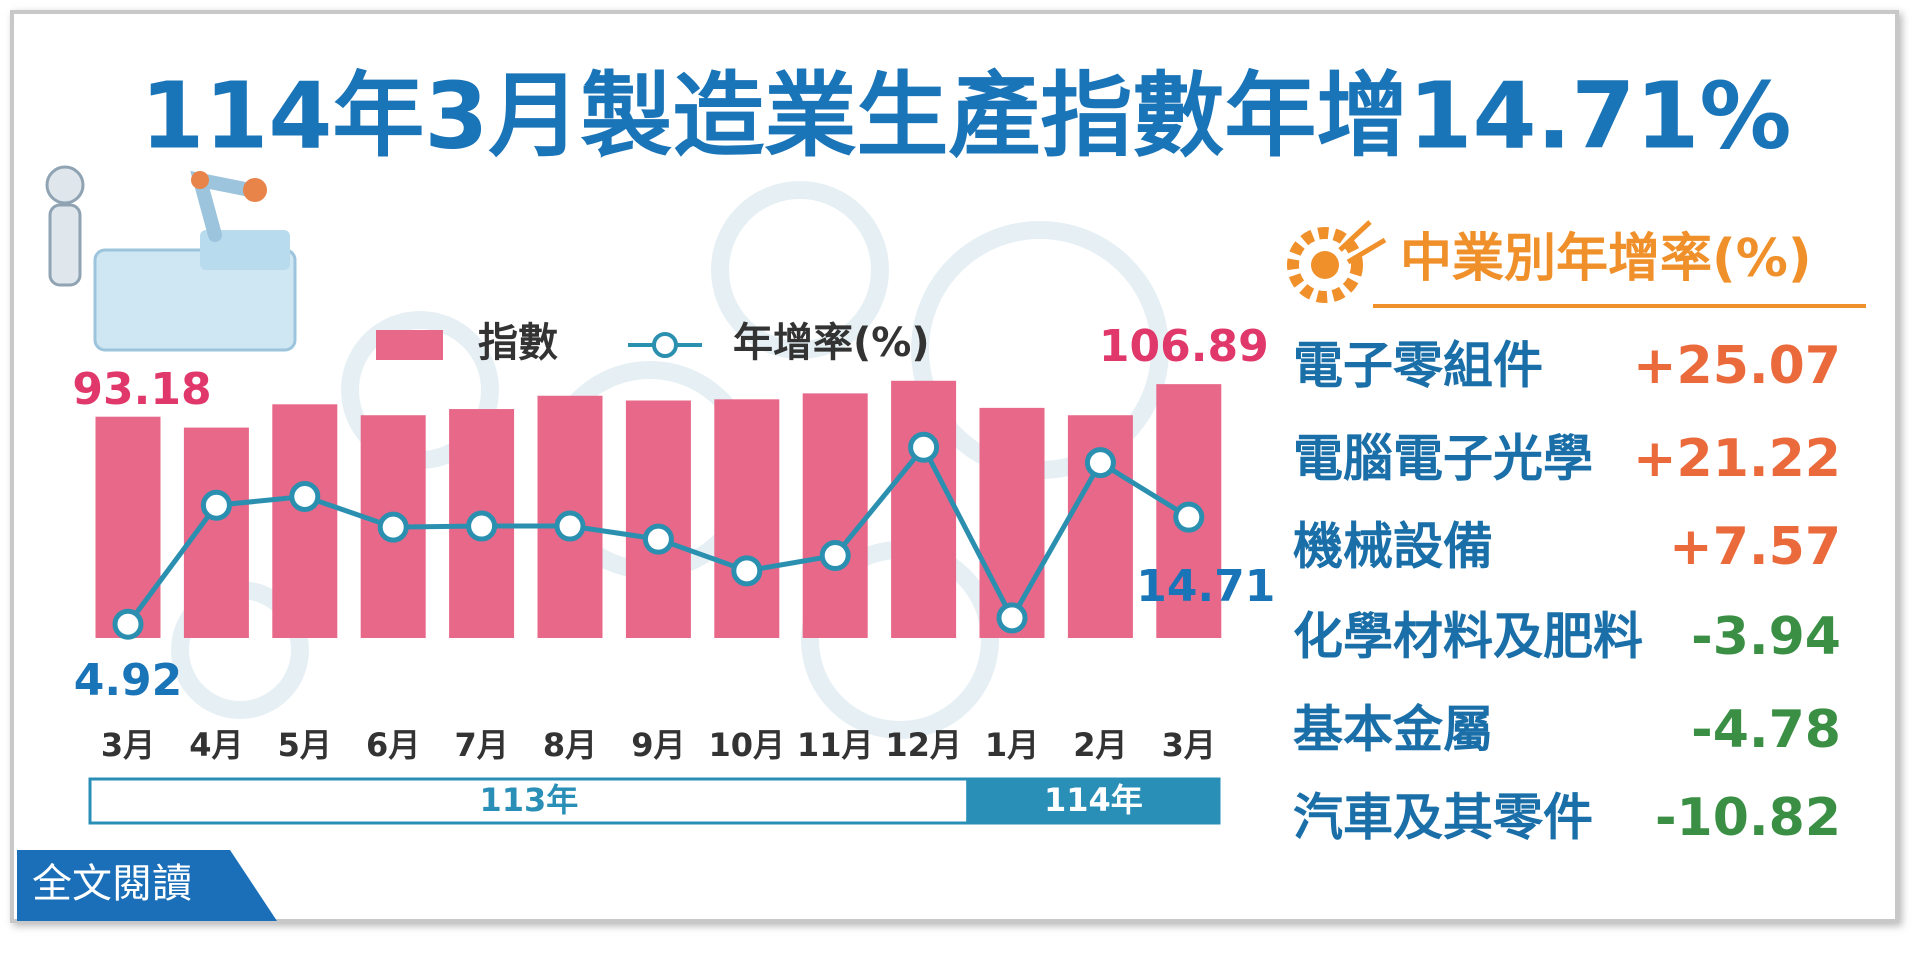 This screenshot has height=953, width=1931. I want to click on industry-name: 汽車及其零件, so click(1443, 818).